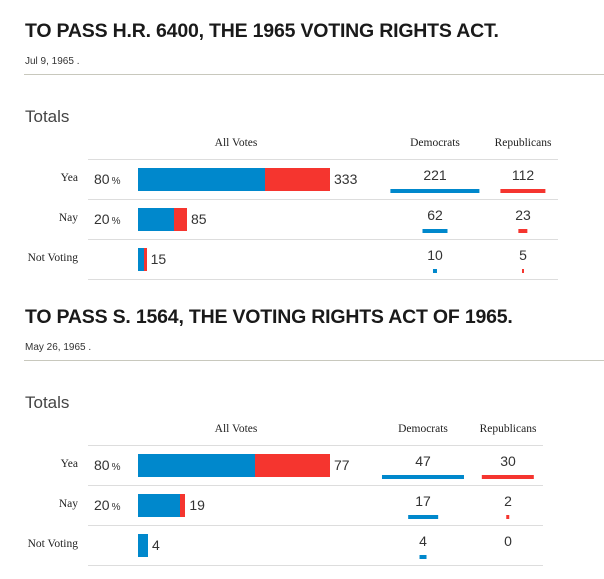 The width and height of the screenshot is (604, 579). I want to click on total-count: 77, so click(342, 465).